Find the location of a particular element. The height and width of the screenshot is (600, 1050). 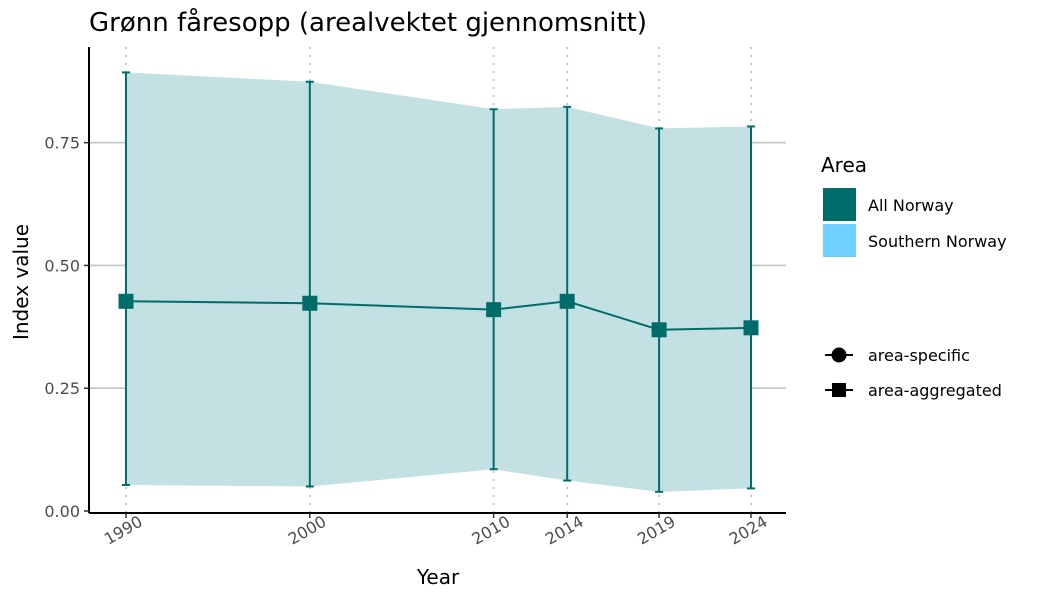

x-axis-title: Year is located at coordinates (438, 577).